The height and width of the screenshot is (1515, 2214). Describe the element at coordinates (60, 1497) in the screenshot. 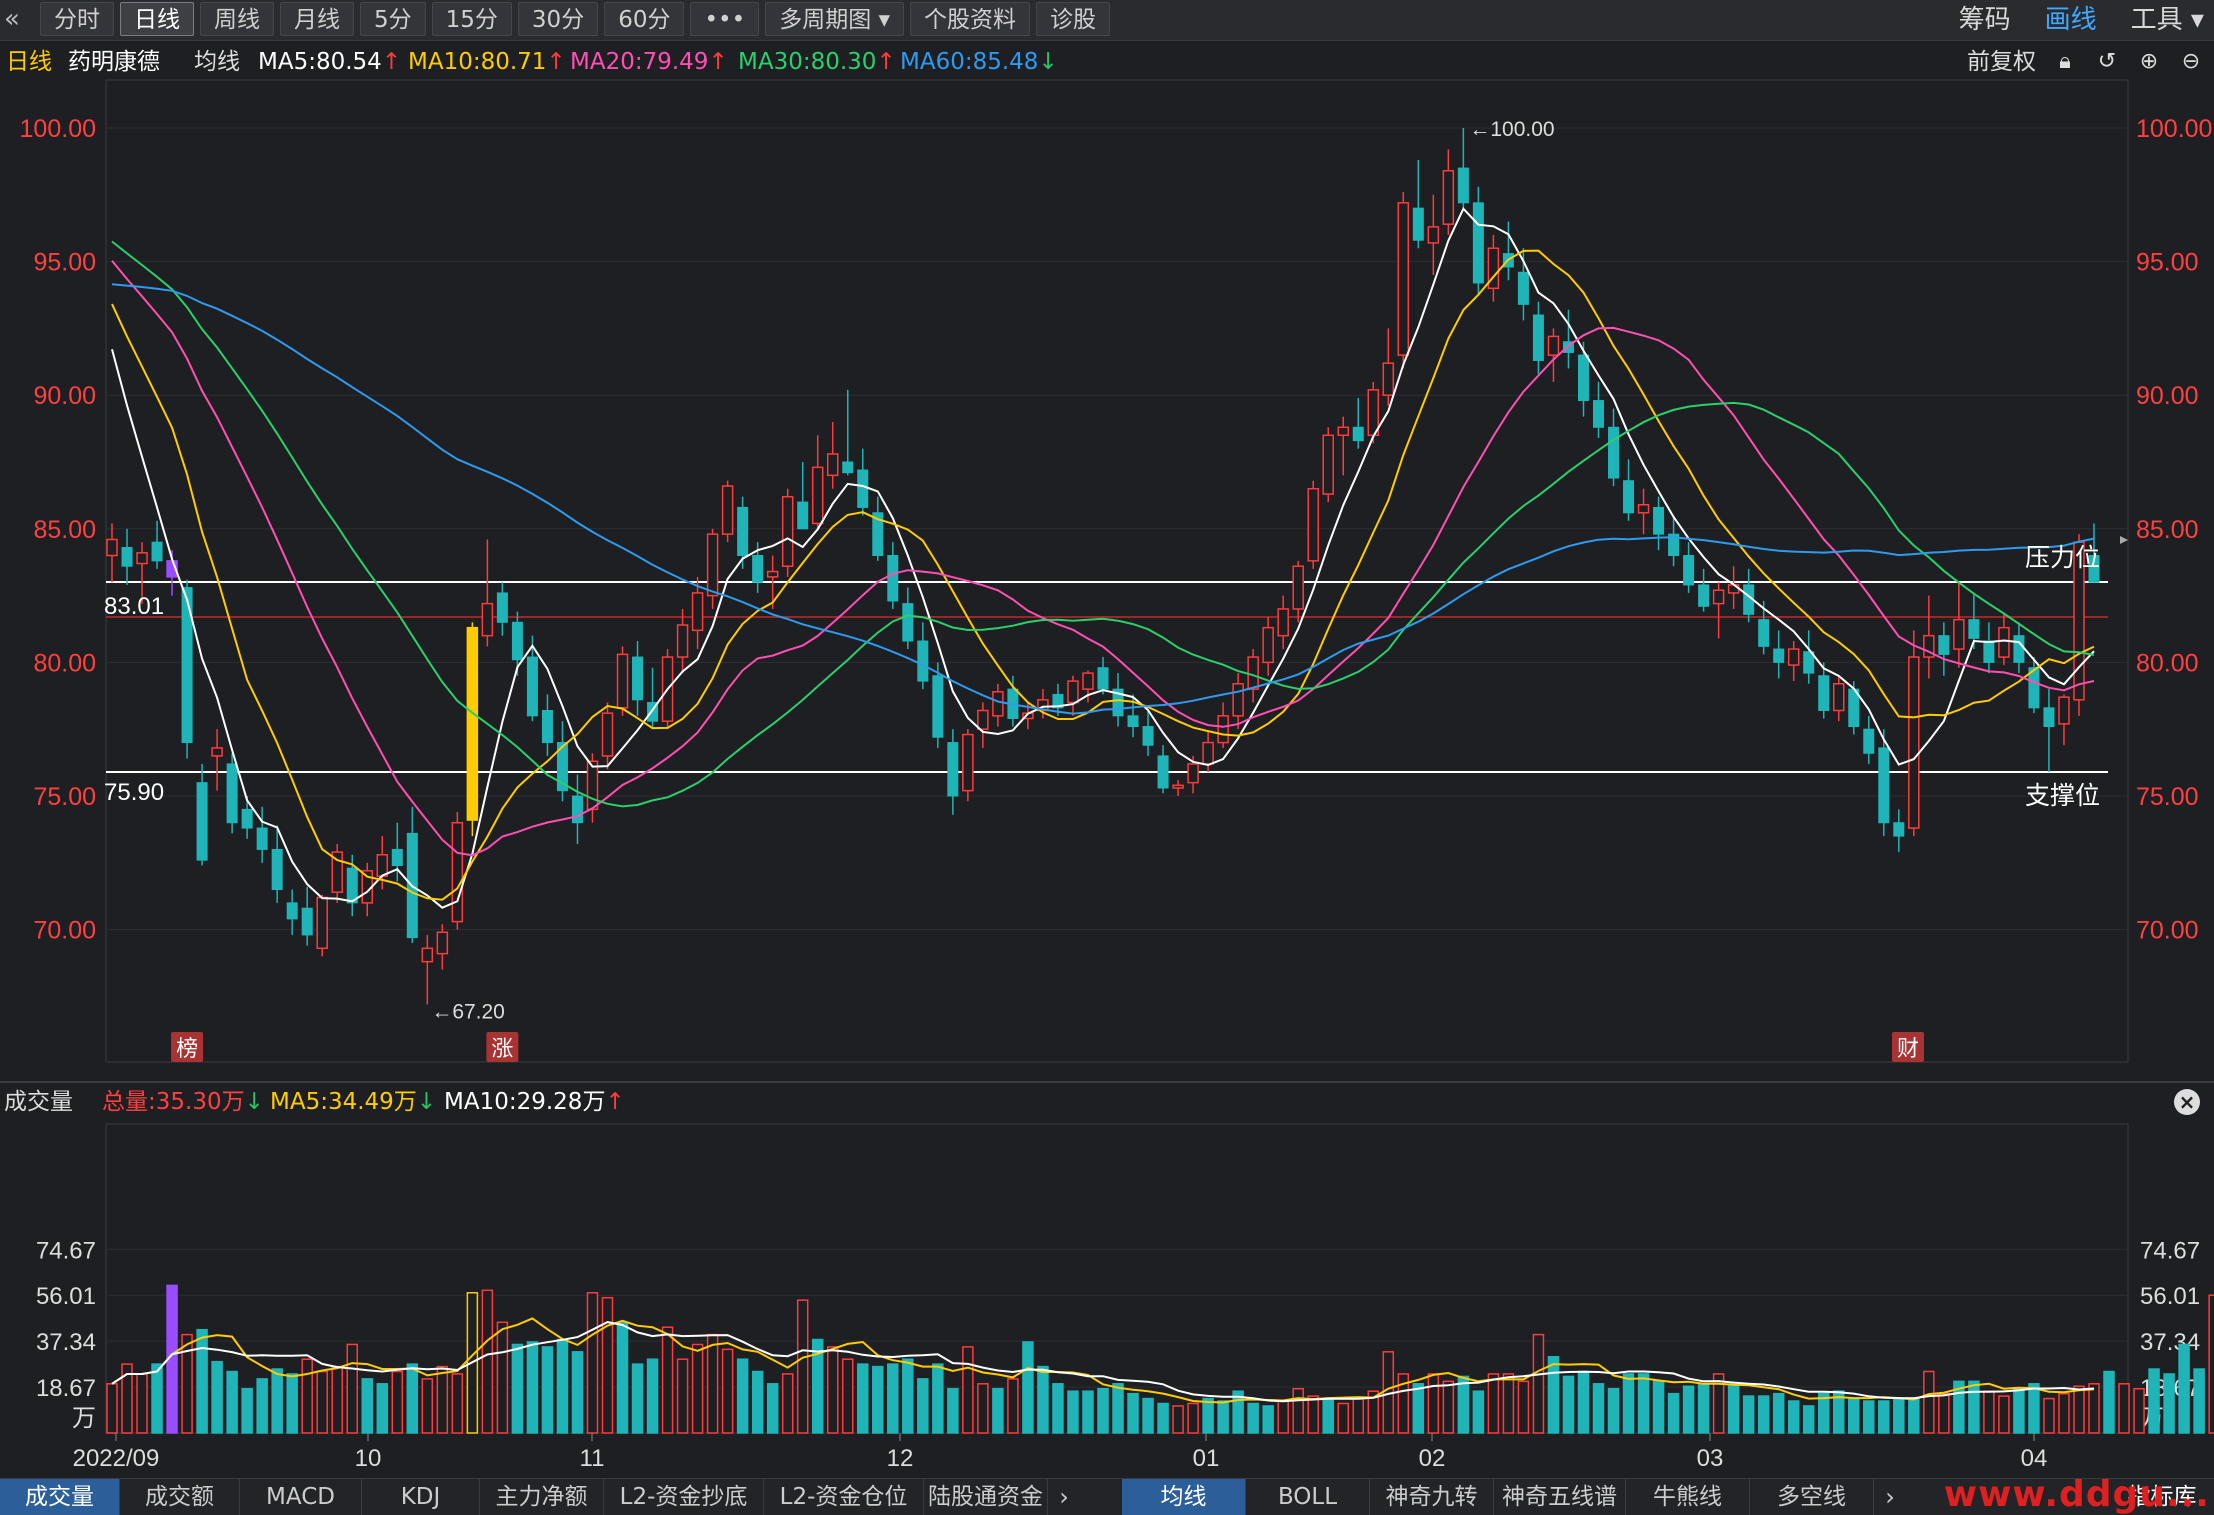

I see `bottom-tab-left-0: 成交量` at that location.